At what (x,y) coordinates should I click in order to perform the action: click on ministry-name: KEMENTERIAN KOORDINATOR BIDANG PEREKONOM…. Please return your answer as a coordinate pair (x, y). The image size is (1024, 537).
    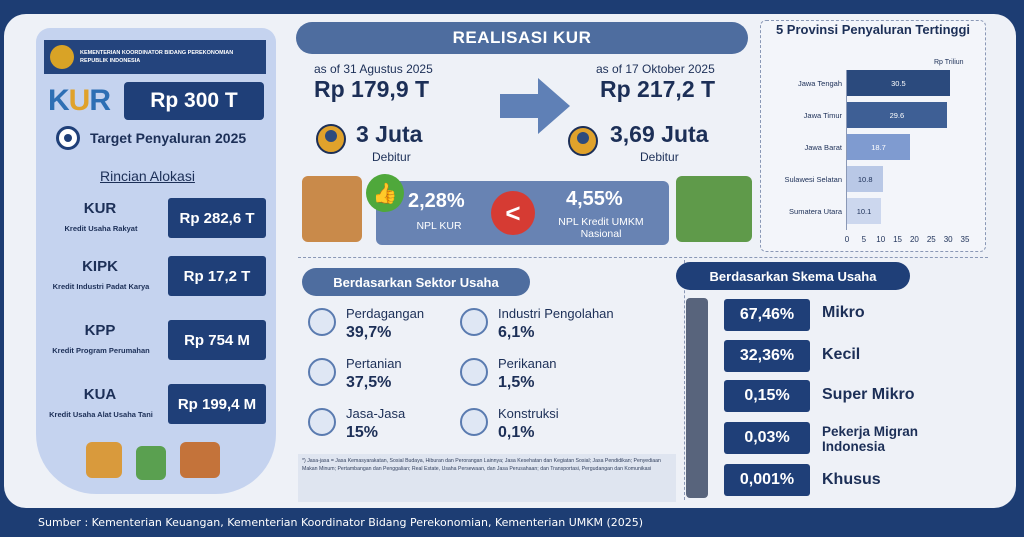
    Looking at the image, I should click on (157, 57).